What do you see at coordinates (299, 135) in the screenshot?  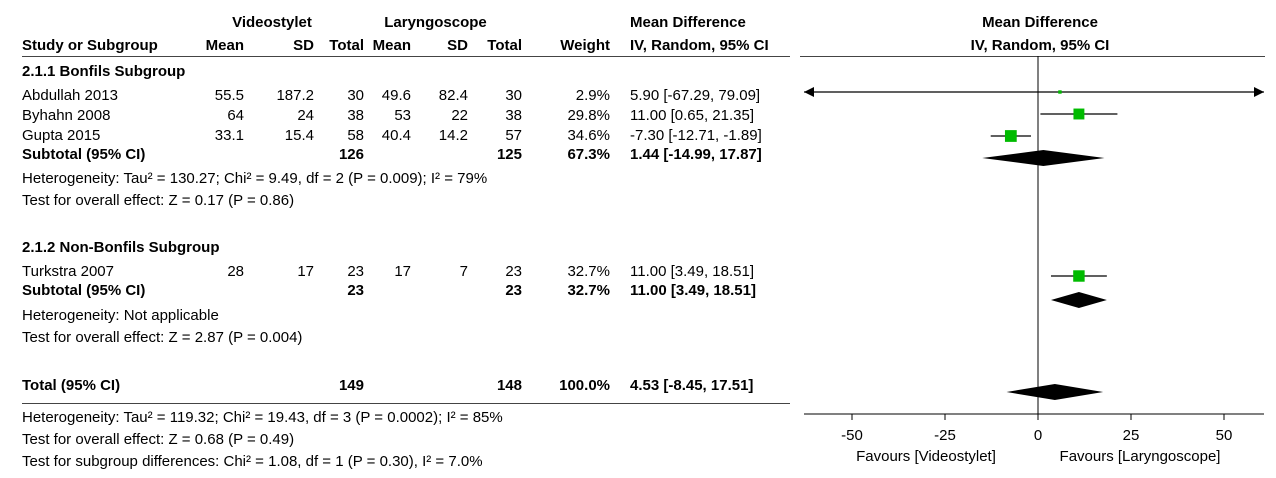 I see `sd1-cell: 15.4` at bounding box center [299, 135].